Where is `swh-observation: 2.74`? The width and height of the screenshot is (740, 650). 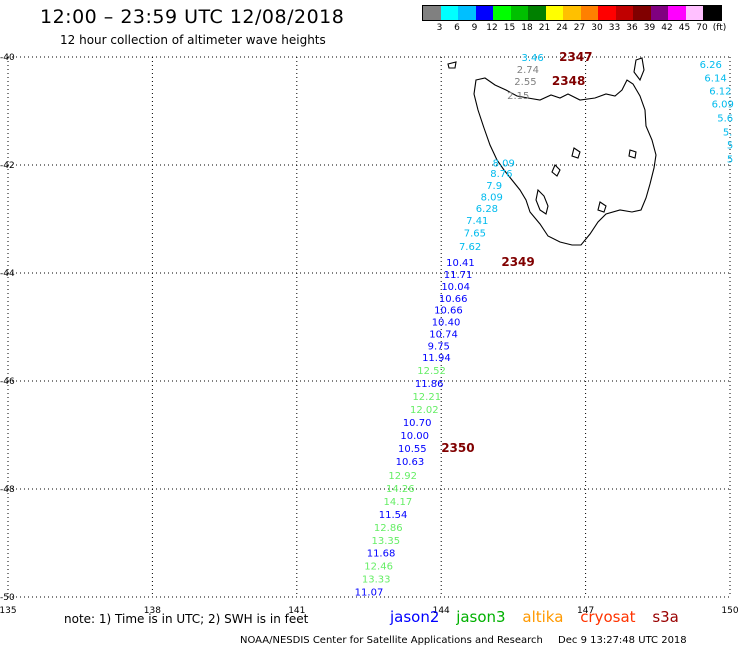 swh-observation: 2.74 is located at coordinates (528, 70).